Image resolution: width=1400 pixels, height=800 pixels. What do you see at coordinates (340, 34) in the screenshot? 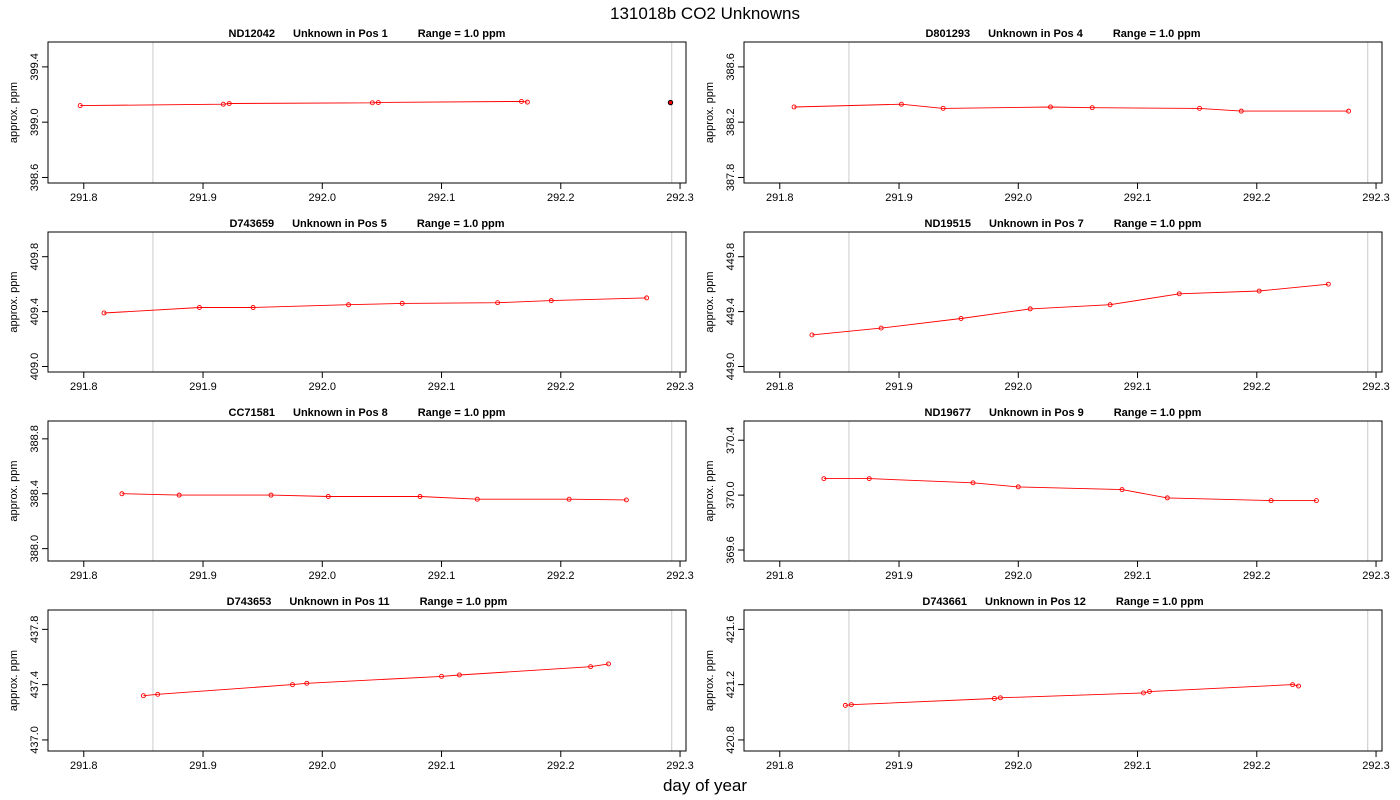
I see `panel-title-pos: Unknown in Pos 1` at bounding box center [340, 34].